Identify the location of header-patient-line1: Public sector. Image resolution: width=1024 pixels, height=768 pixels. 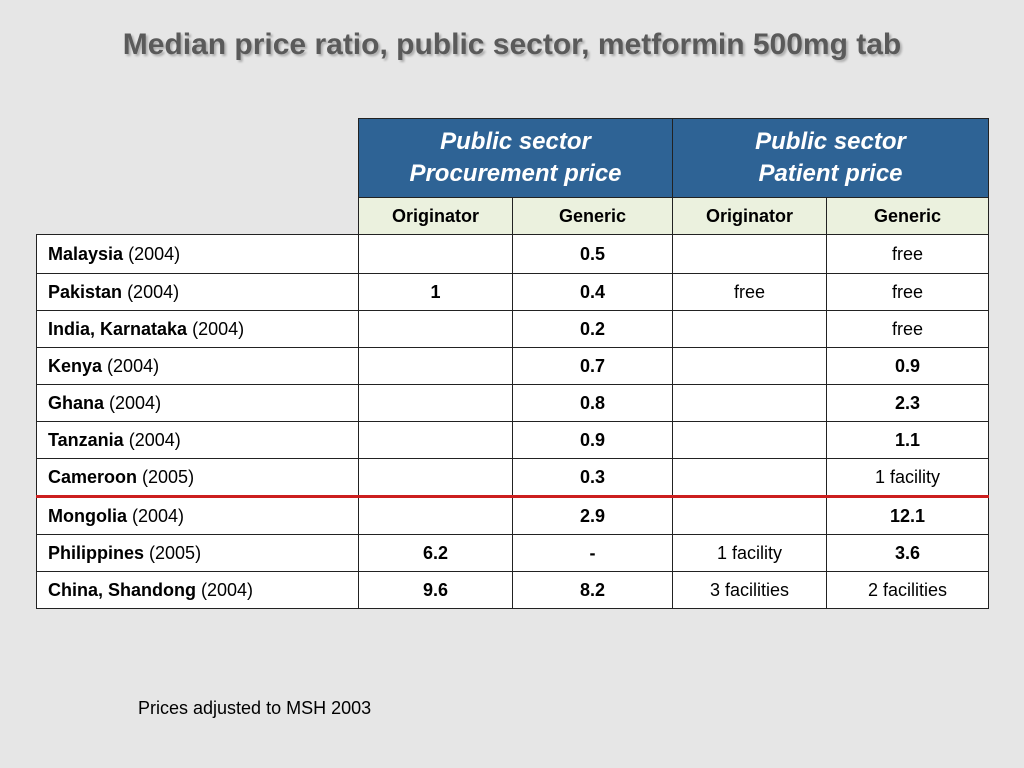
(830, 141).